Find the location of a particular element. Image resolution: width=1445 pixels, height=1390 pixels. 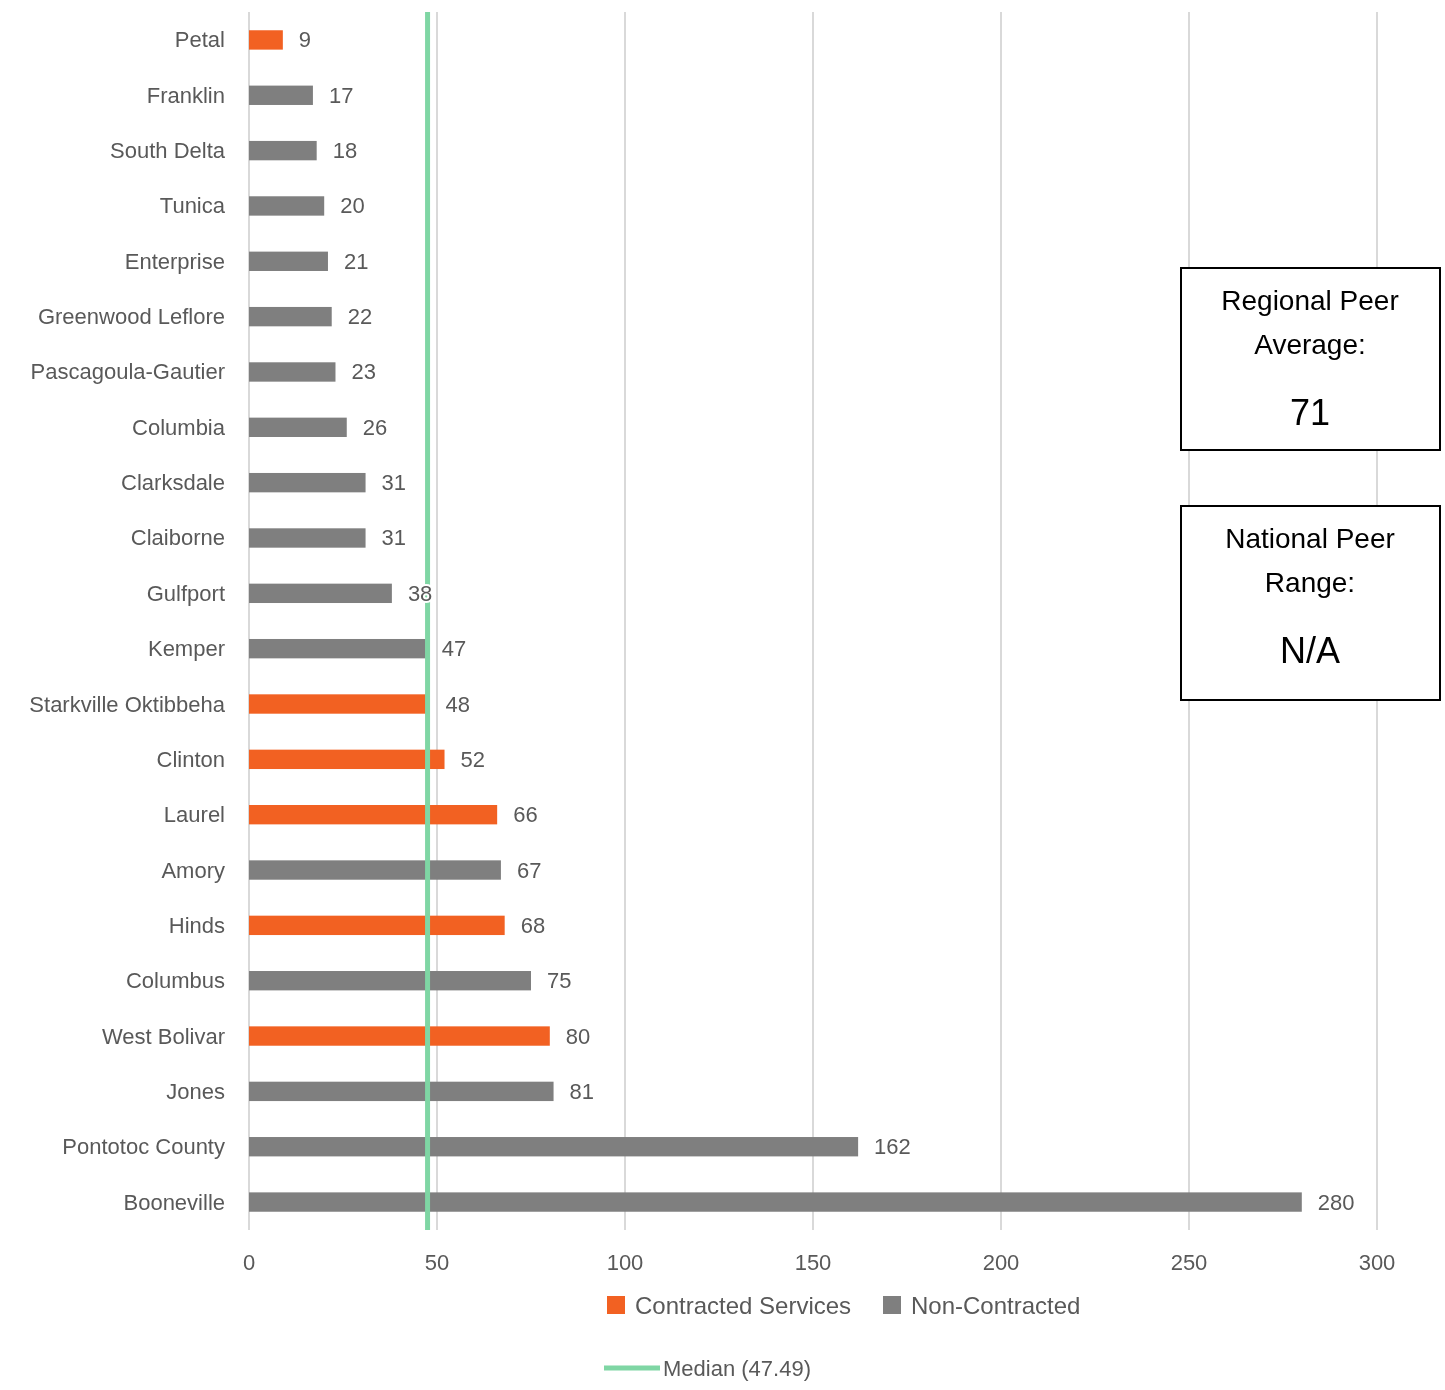

y-tick-label: Jones is located at coordinates (195, 1091).